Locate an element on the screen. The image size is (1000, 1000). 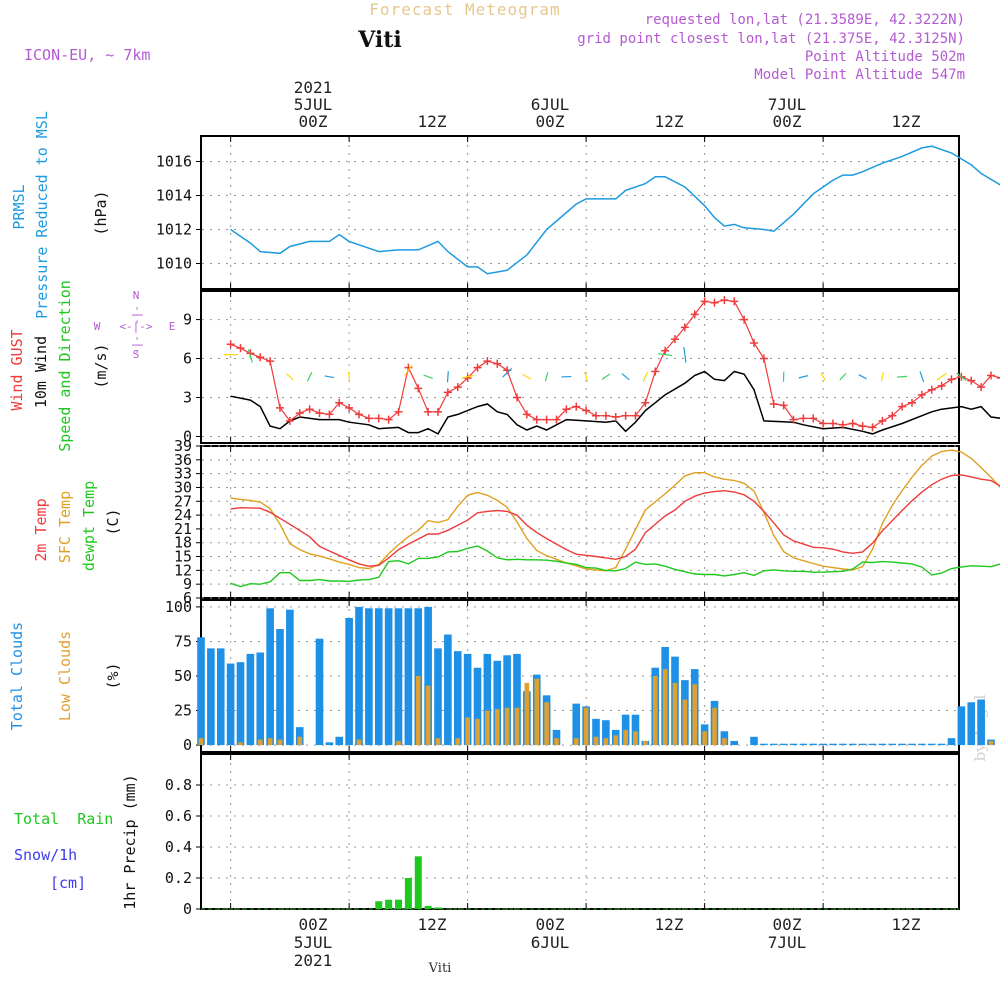
y-tick-label: 0.4 is located at coordinates (178, 847).